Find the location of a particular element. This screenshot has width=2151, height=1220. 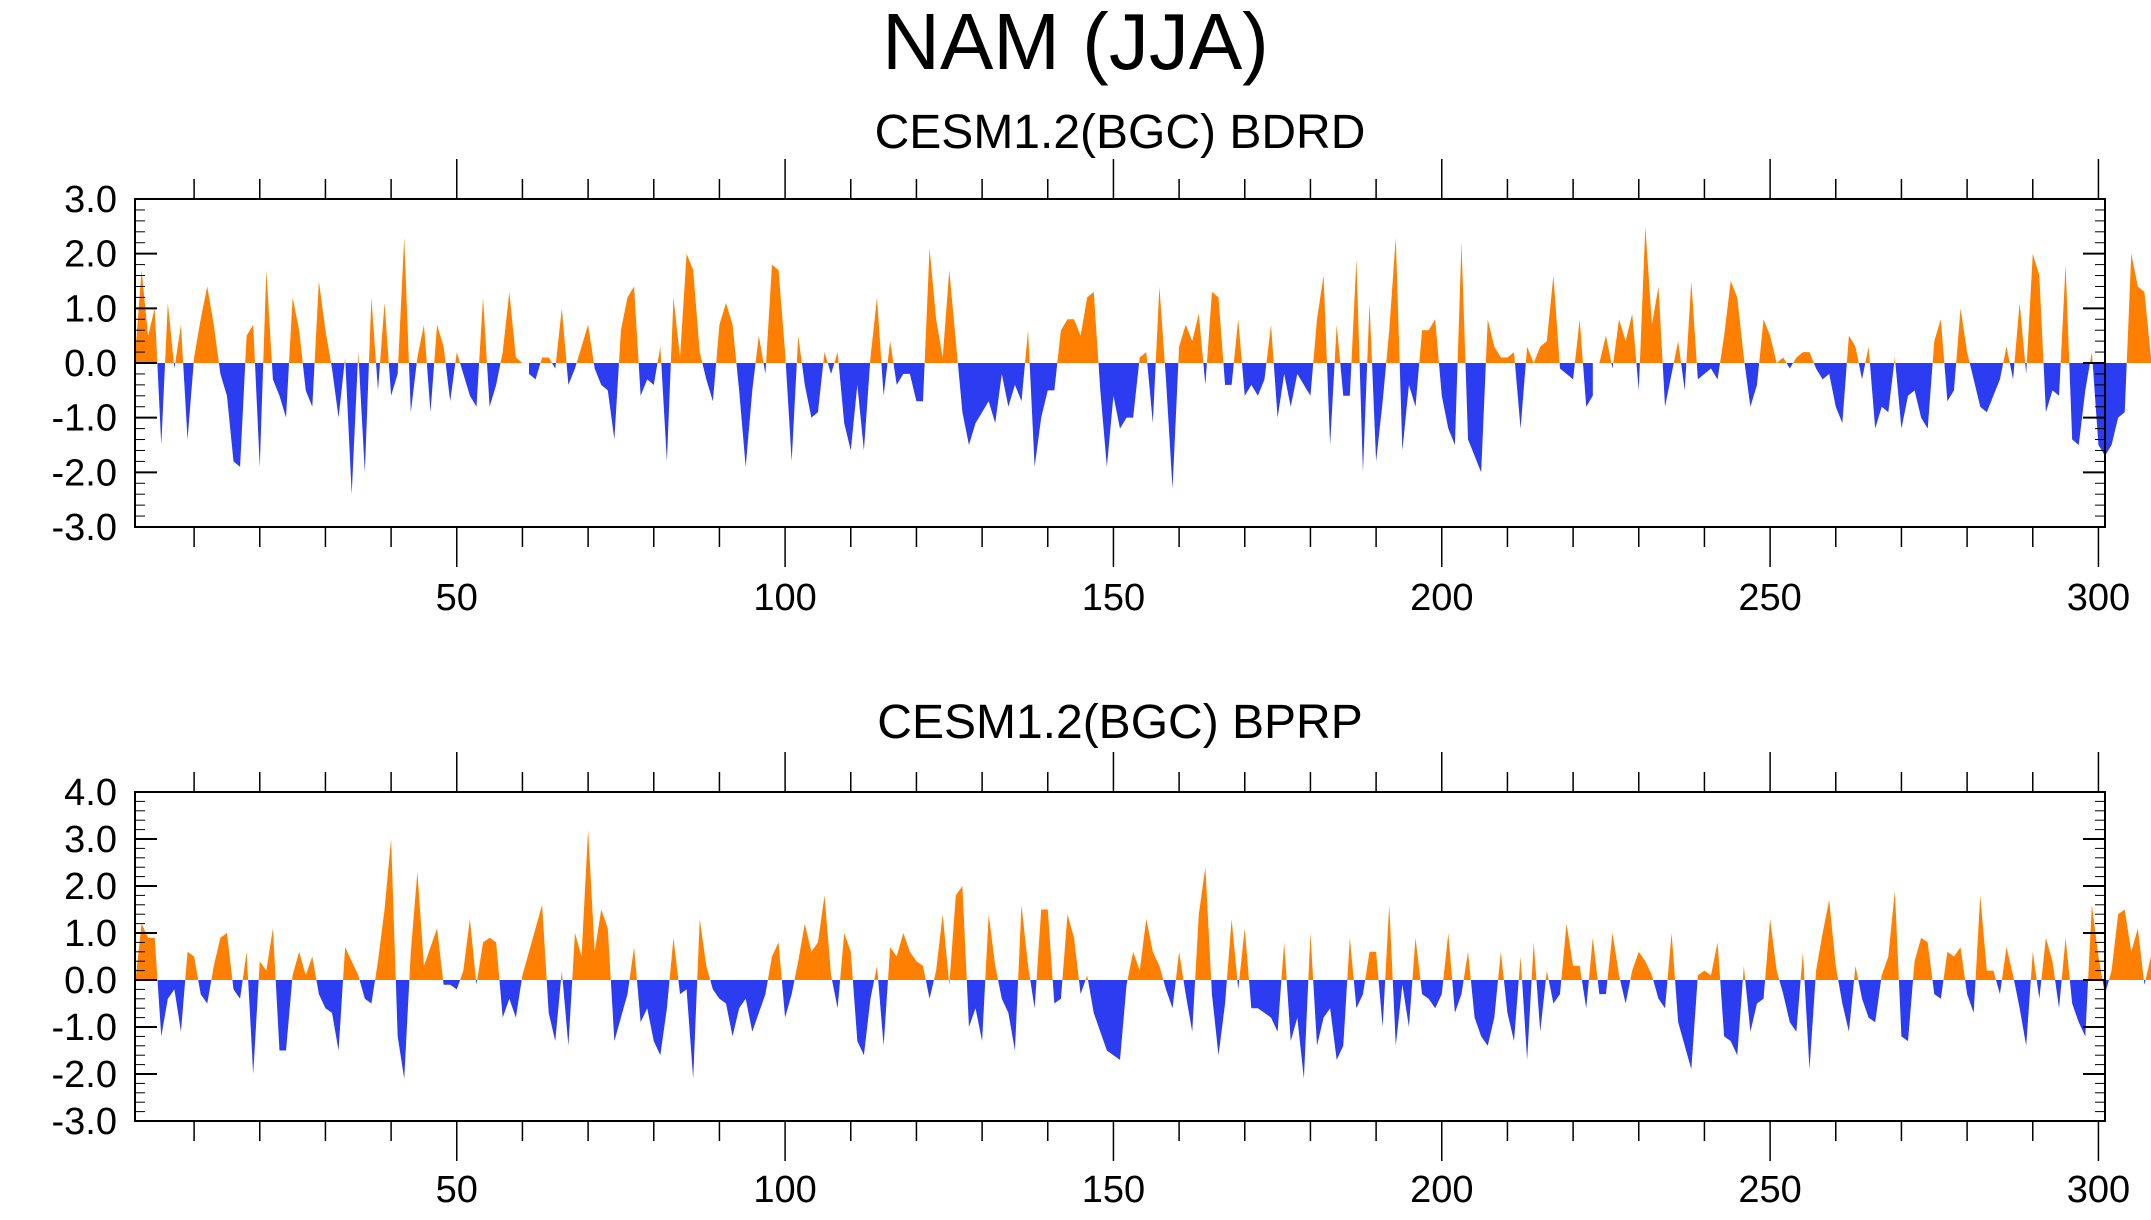

y-tick-label: 2.0 is located at coordinates (90, 255).